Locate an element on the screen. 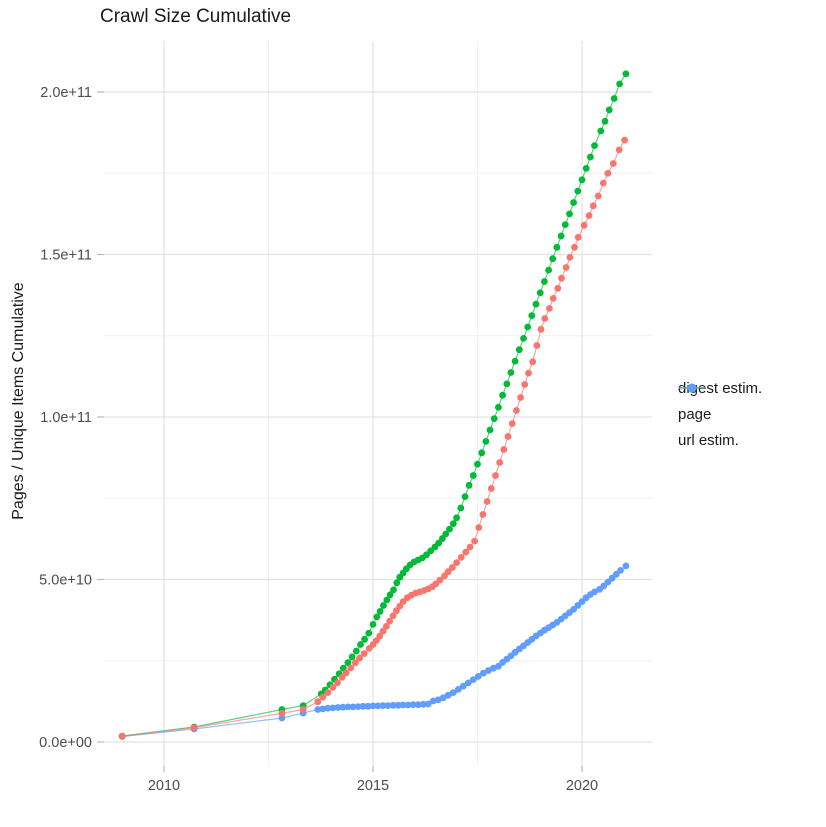 This screenshot has height=827, width=826. svg-text: 1.0e+11 is located at coordinates (66, 418).